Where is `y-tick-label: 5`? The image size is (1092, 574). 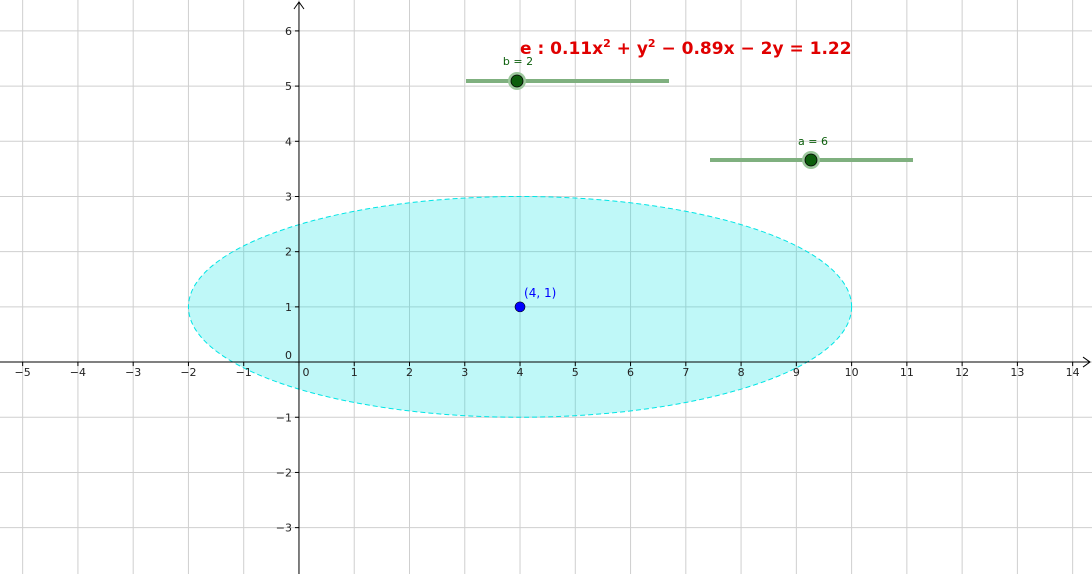 y-tick-label: 5 is located at coordinates (288, 86).